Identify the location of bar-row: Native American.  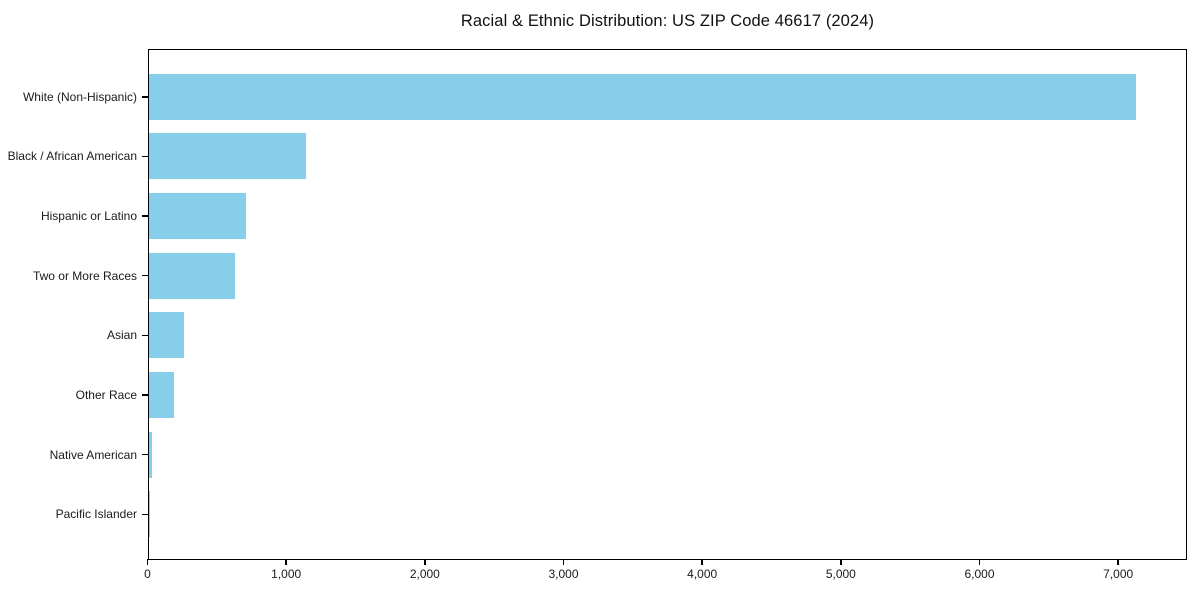
(618, 455).